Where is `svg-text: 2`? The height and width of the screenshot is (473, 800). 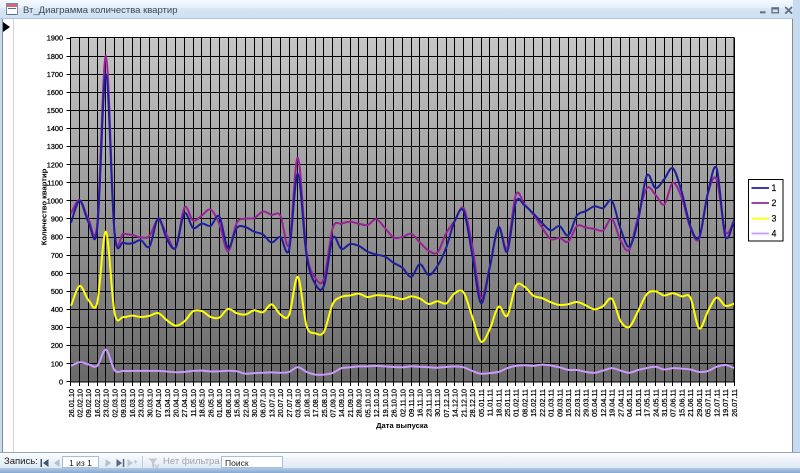 svg-text: 2 is located at coordinates (774, 203).